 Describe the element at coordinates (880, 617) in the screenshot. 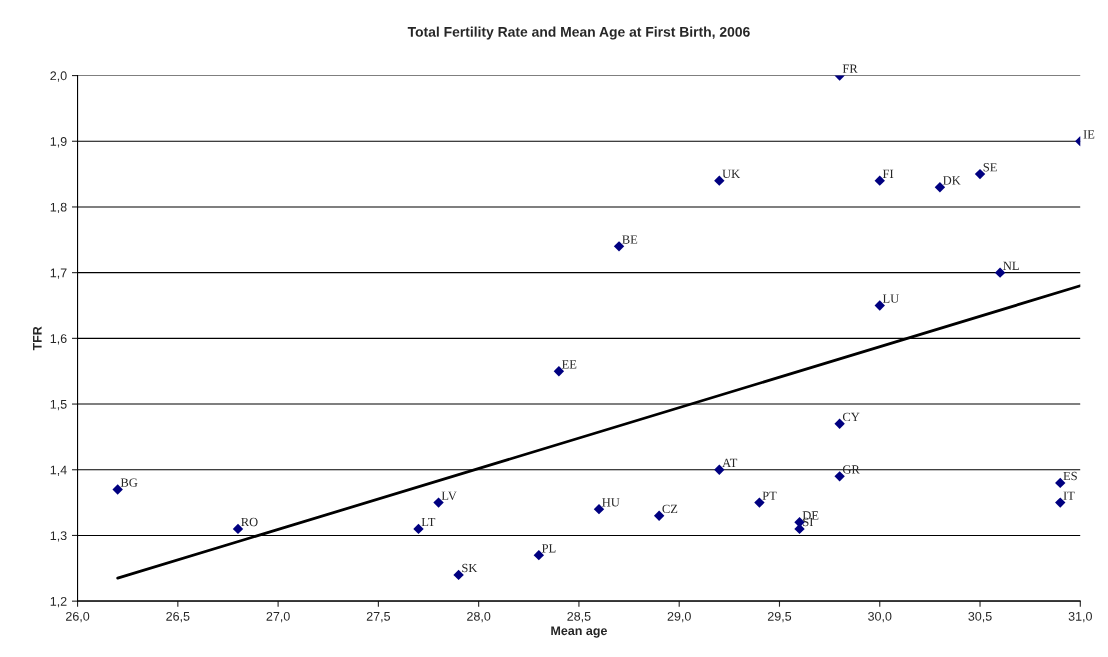

I see `x-tick-label: 30,0` at that location.